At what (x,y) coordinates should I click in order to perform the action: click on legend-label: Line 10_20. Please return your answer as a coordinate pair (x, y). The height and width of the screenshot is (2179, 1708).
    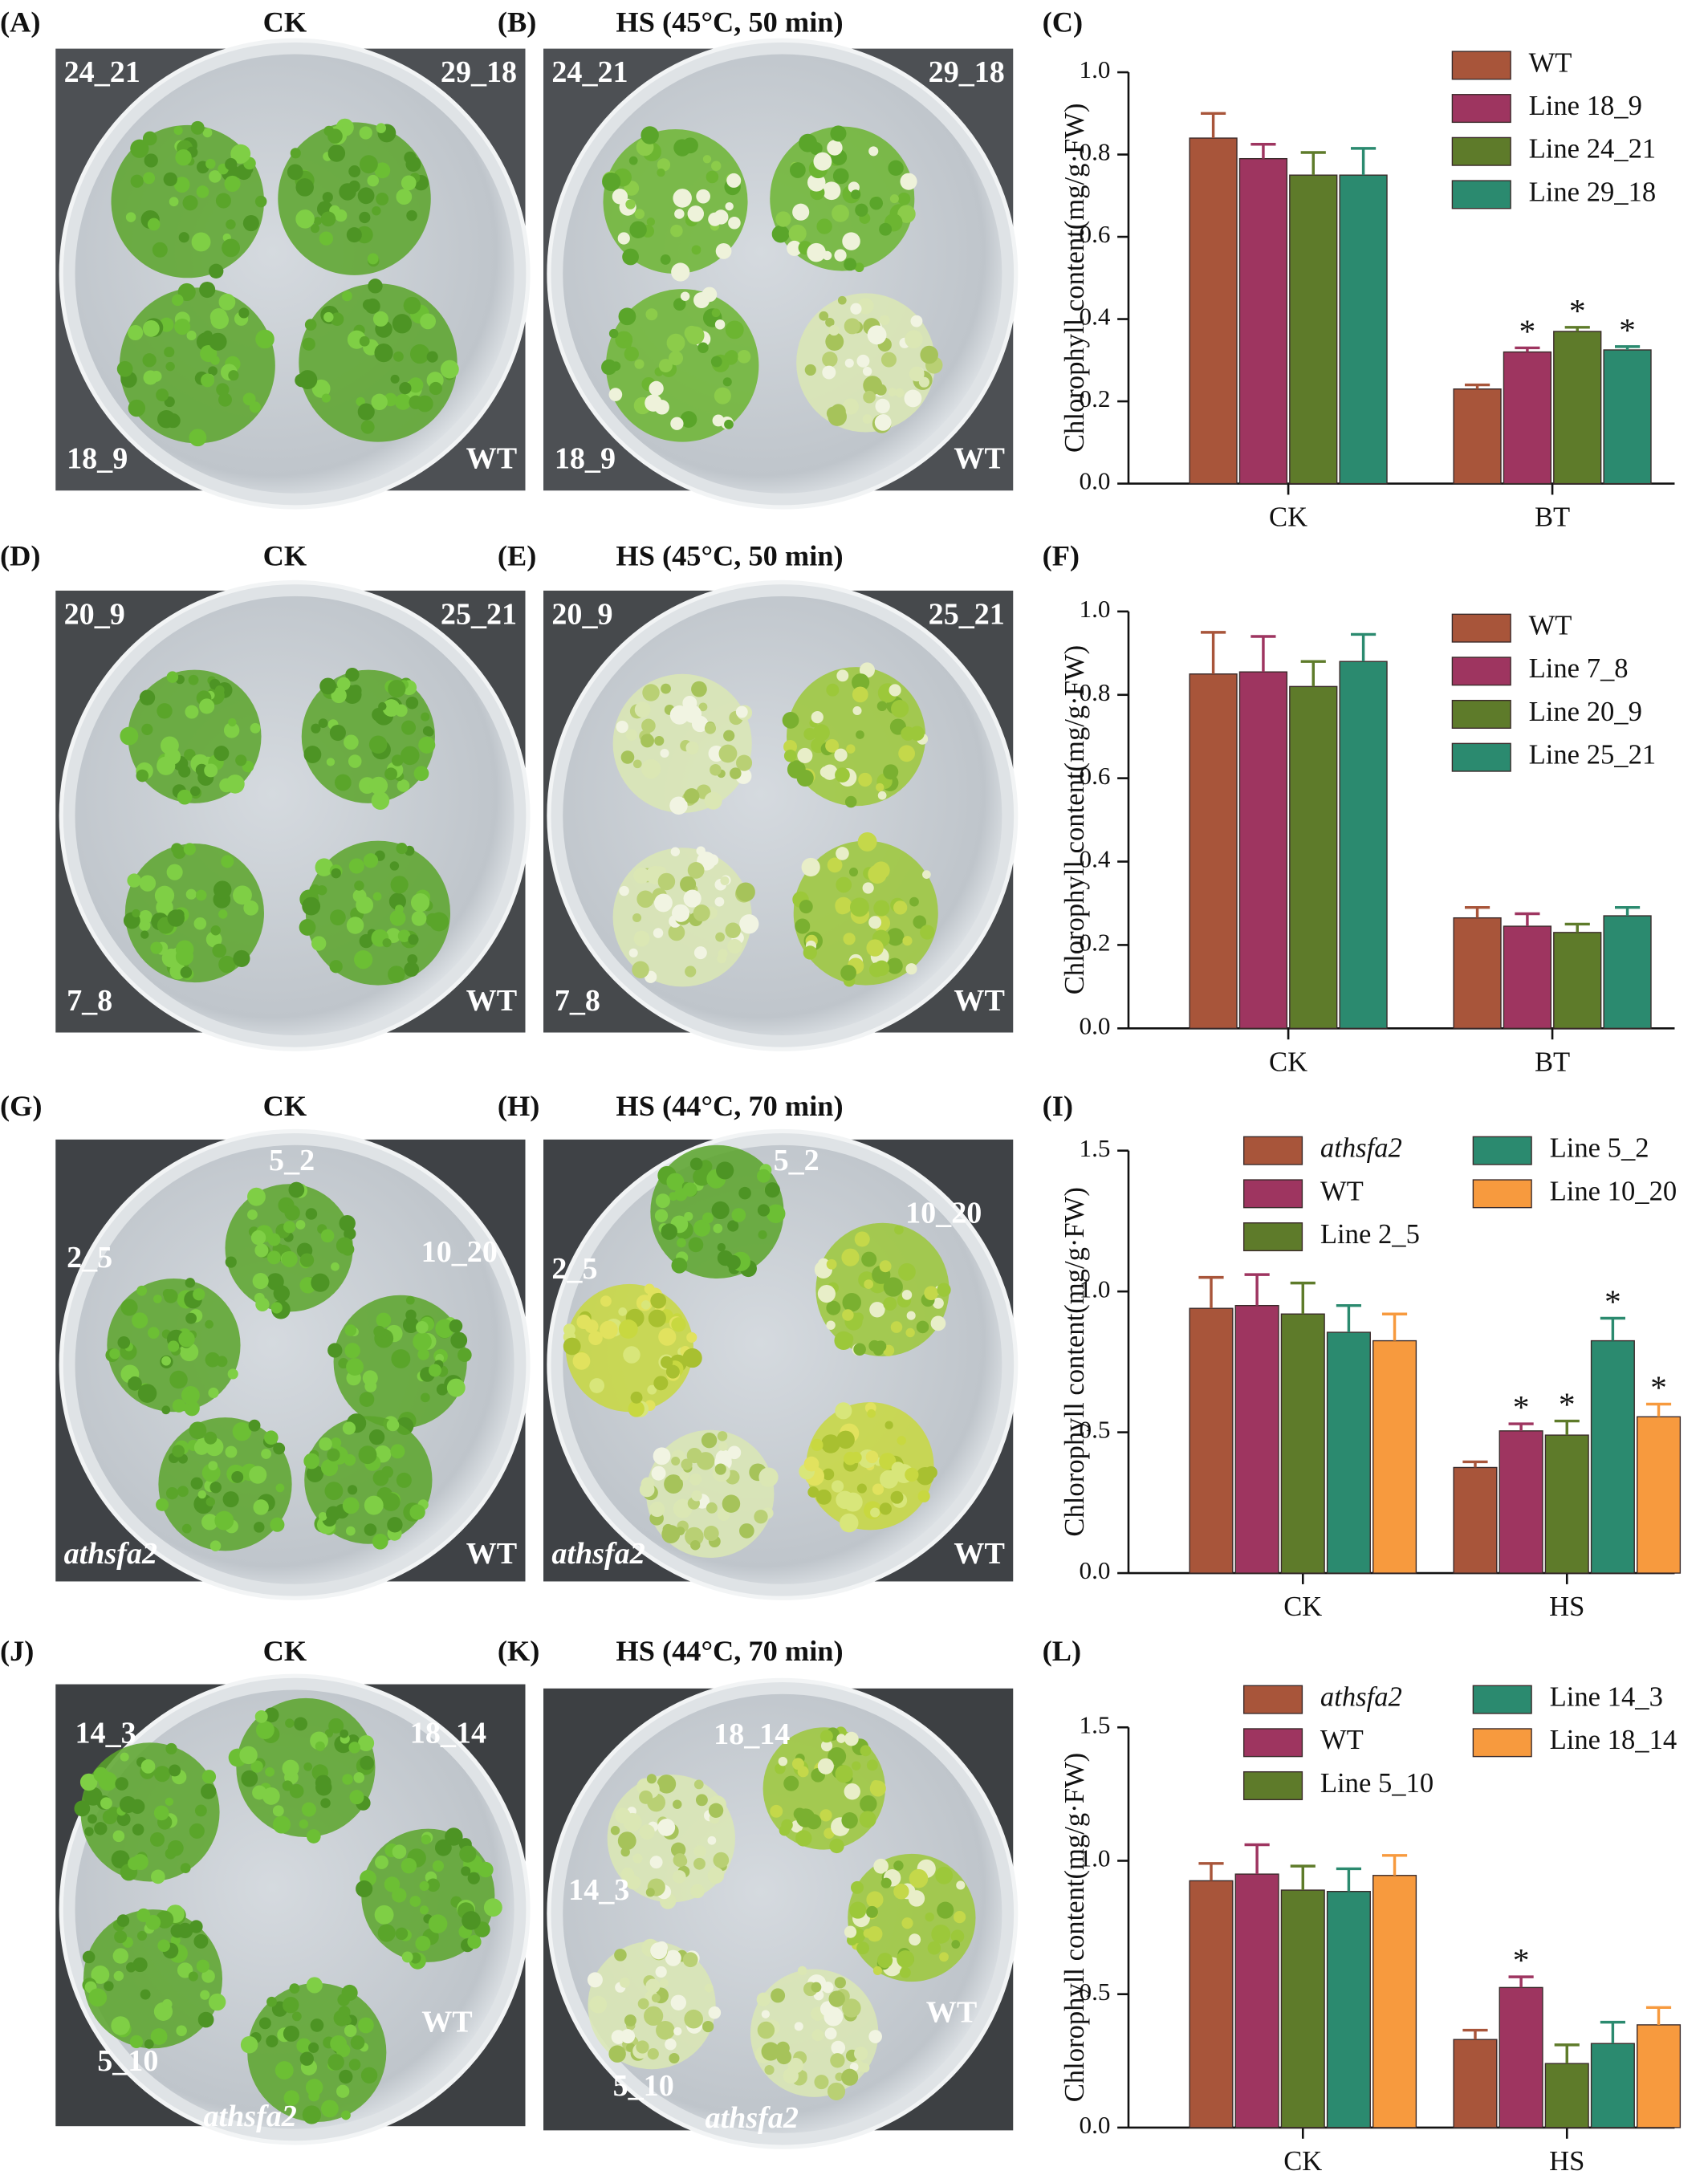
    Looking at the image, I should click on (1614, 1191).